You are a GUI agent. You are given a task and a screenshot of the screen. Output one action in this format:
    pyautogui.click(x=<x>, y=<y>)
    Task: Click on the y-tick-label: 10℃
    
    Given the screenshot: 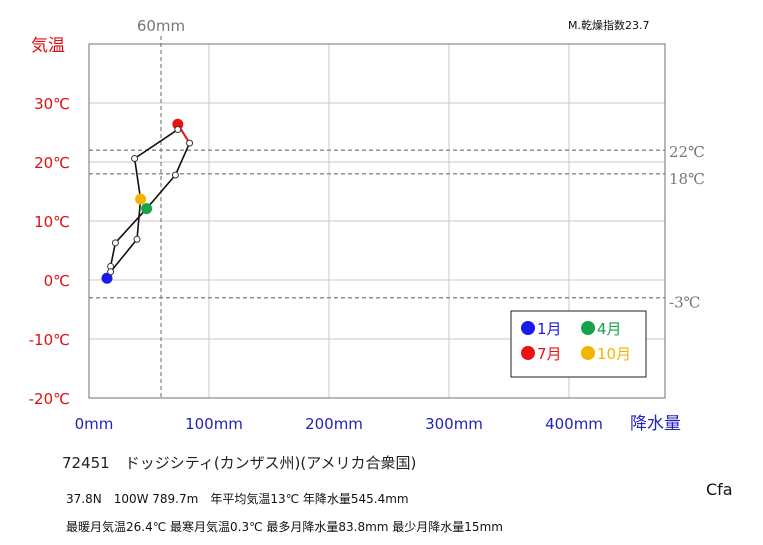 What is the action you would take?
    pyautogui.click(x=52, y=222)
    